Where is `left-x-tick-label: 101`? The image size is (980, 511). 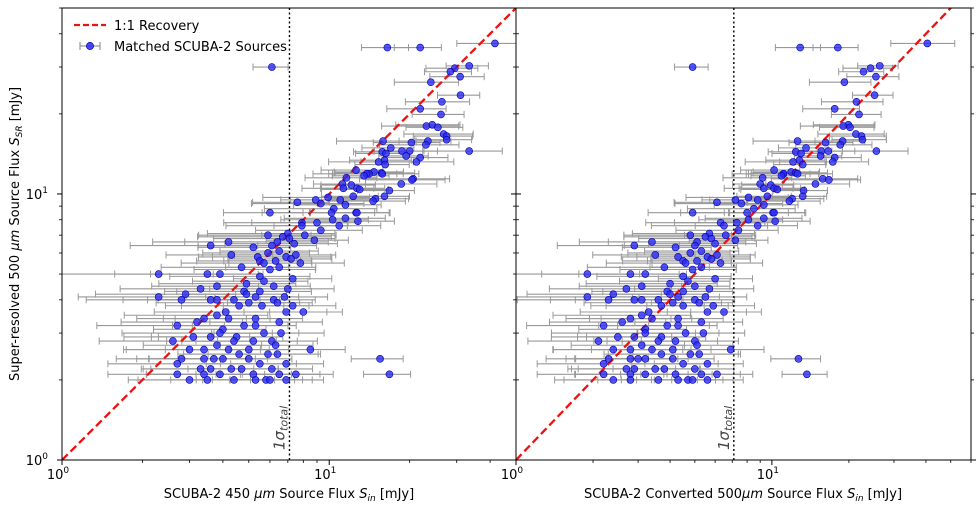
left-x-tick-label: 101 is located at coordinates (325, 474).